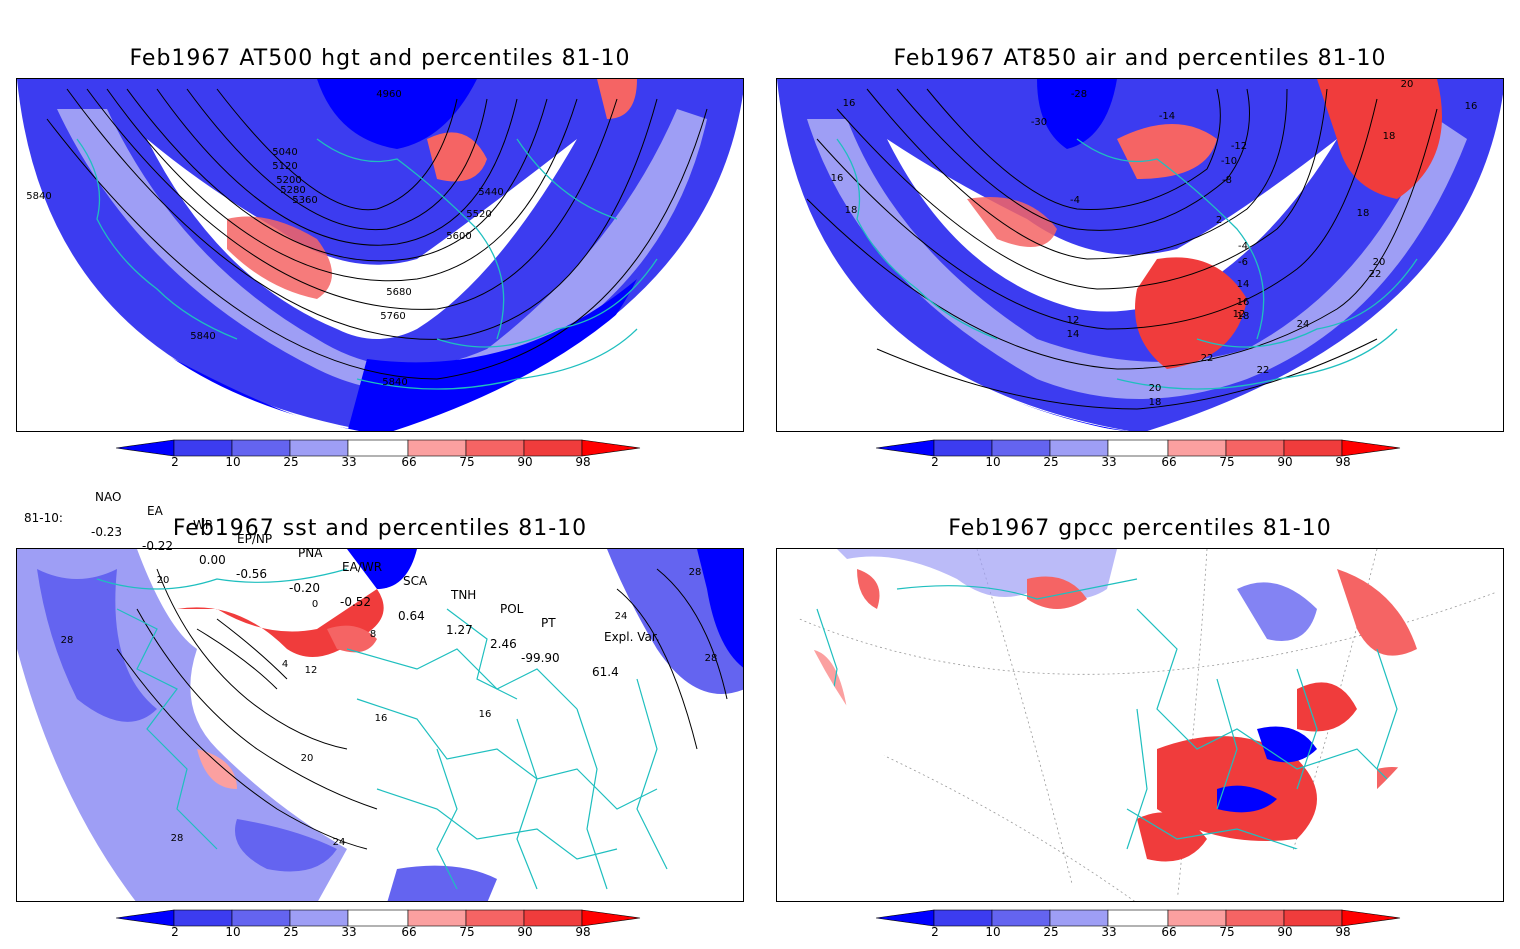 This screenshot has height=949, width=1520. What do you see at coordinates (310, 553) in the screenshot?
I see `index-header: PNA` at bounding box center [310, 553].